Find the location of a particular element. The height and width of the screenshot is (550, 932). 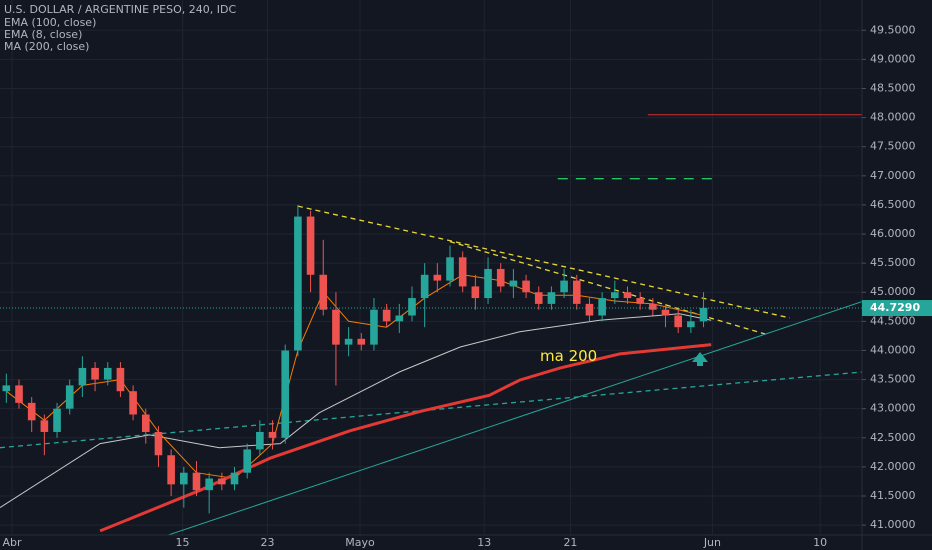

y-tick-label: 47.0000 is located at coordinates (893, 175).